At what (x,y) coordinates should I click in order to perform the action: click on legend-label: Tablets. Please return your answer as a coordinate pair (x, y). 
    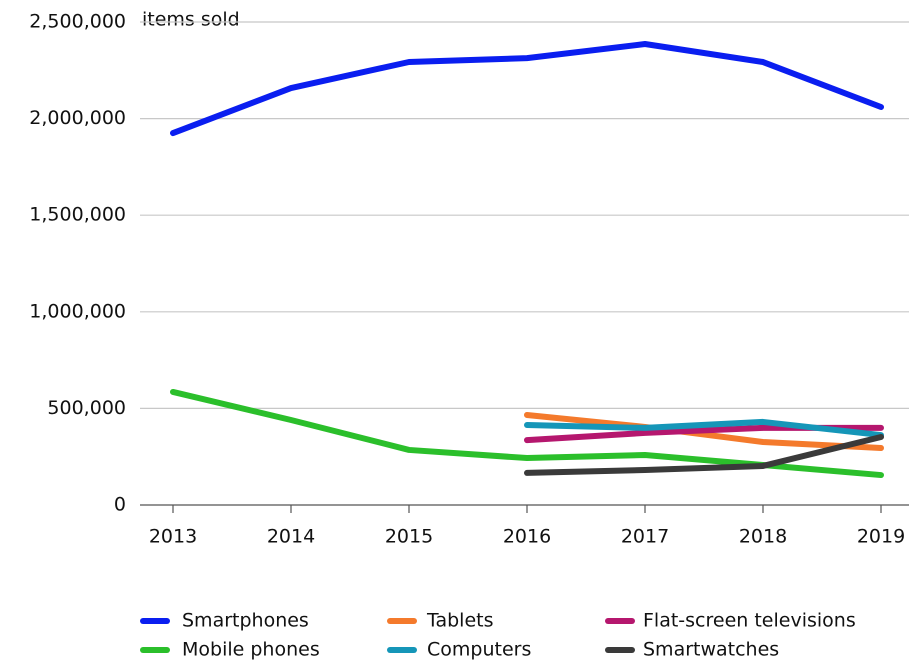
    Looking at the image, I should click on (459, 621).